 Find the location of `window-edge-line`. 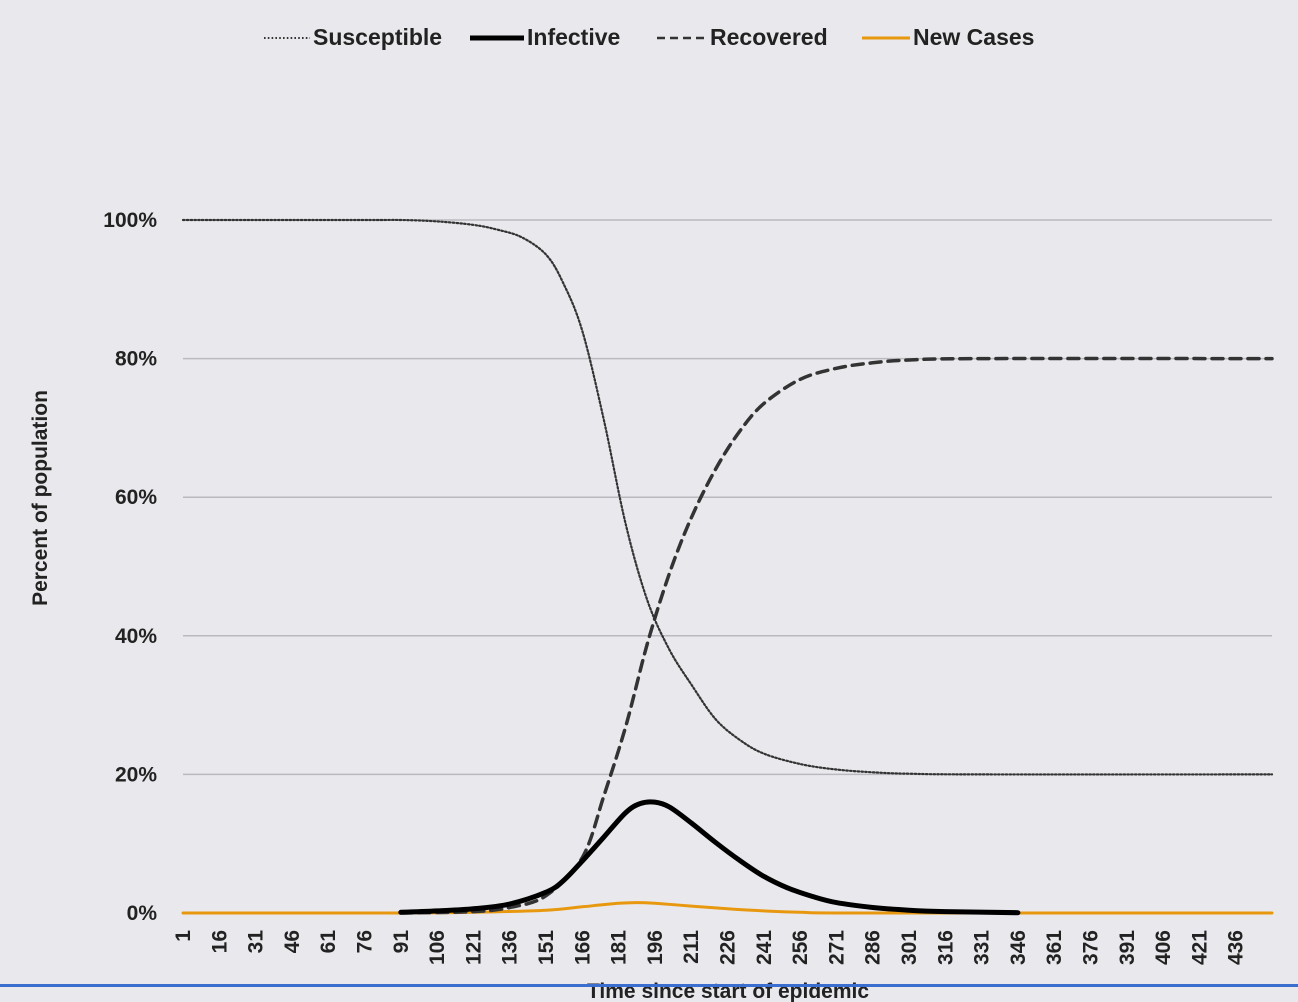

window-edge-line is located at coordinates (649, 985).